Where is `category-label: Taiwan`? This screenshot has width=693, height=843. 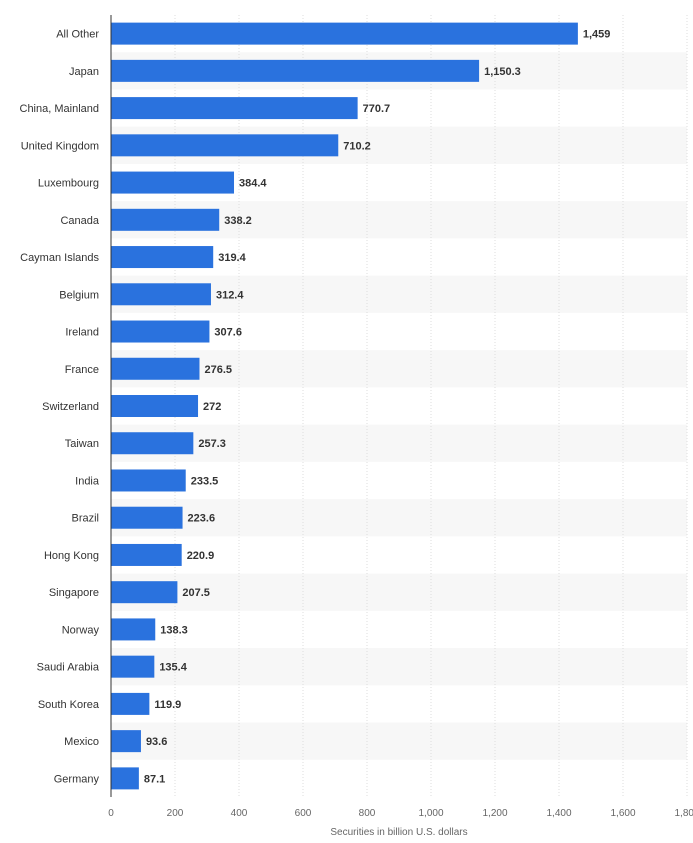
category-label: Taiwan is located at coordinates (82, 444).